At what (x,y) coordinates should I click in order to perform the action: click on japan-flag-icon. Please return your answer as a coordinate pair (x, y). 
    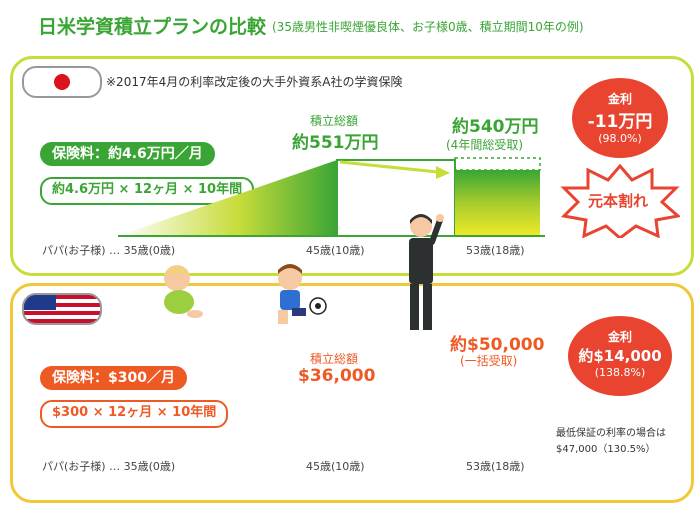
    Looking at the image, I should click on (62, 82).